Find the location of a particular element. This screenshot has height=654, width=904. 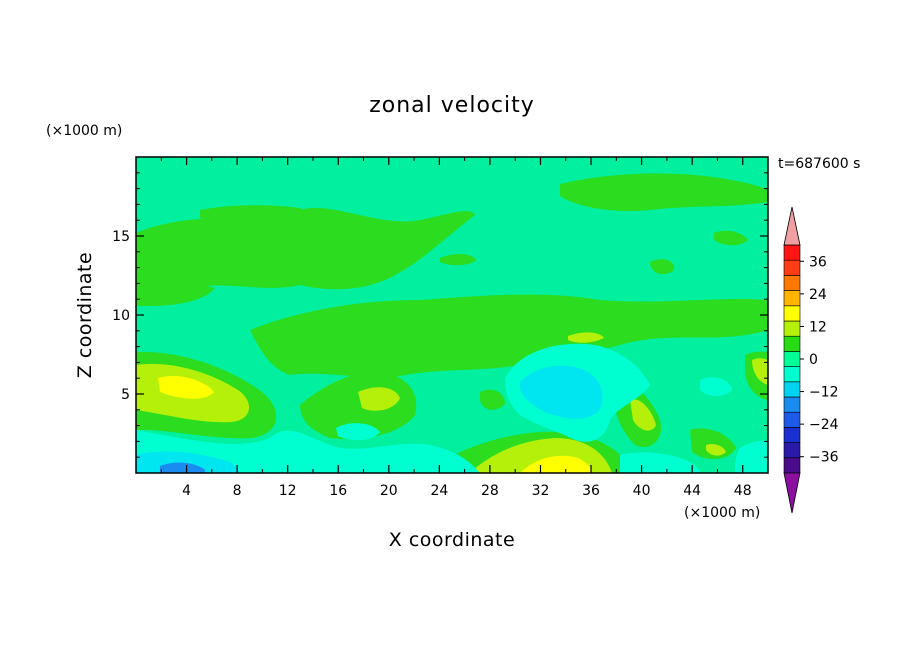

chart-title: zonal velocity is located at coordinates (452, 105).